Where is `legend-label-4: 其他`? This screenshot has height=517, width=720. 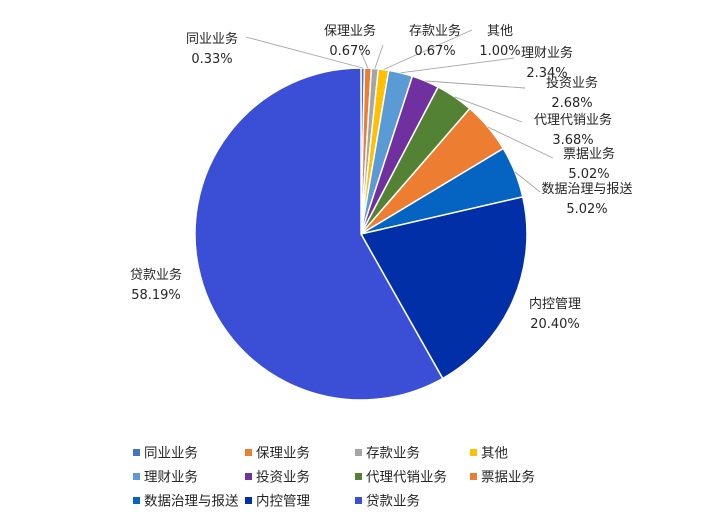
legend-label-4: 其他 is located at coordinates (494, 454).